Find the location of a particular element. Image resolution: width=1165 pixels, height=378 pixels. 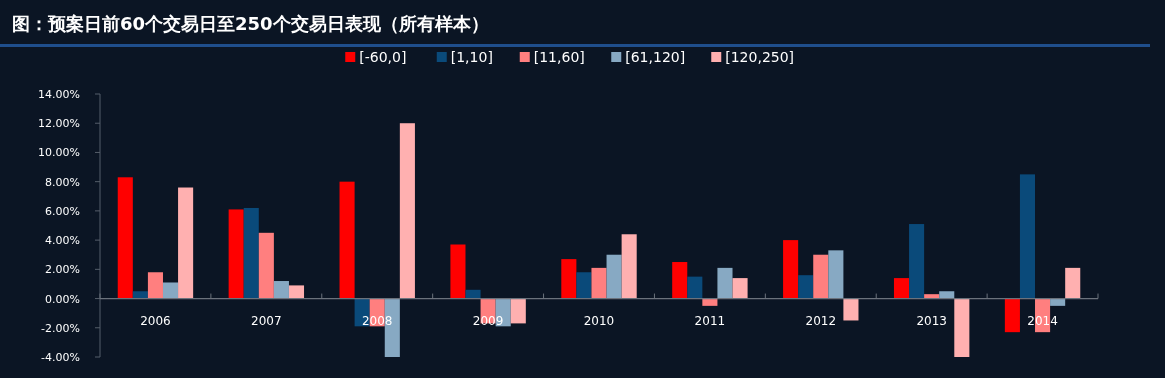

y-tick-label: 6.00% is located at coordinates (62, 211).